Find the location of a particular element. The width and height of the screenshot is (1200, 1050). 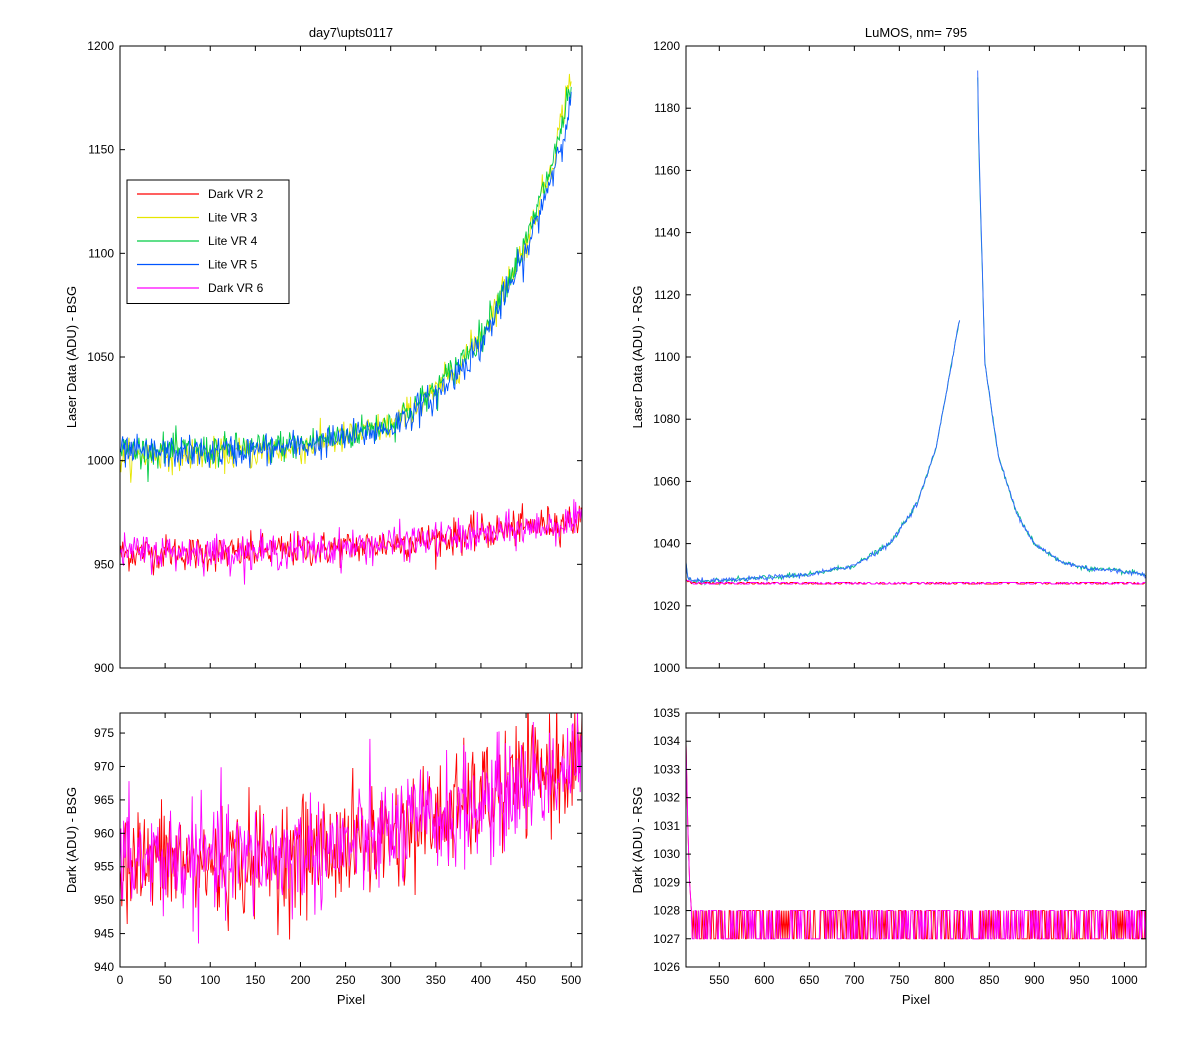

x-tick-label: 250 is located at coordinates (346, 980).